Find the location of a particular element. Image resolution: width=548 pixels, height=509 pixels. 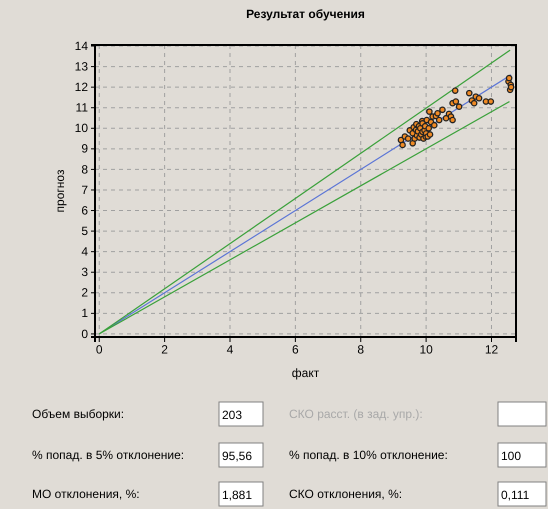

x-tick-label: 2 is located at coordinates (164, 349).